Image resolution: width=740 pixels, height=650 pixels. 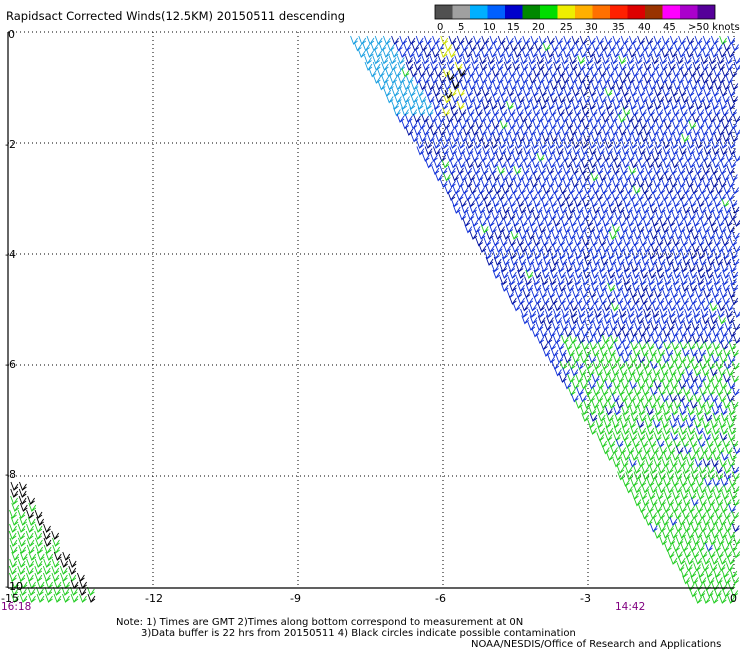 I want to click on legend-label: 30, so click(x=591, y=27).